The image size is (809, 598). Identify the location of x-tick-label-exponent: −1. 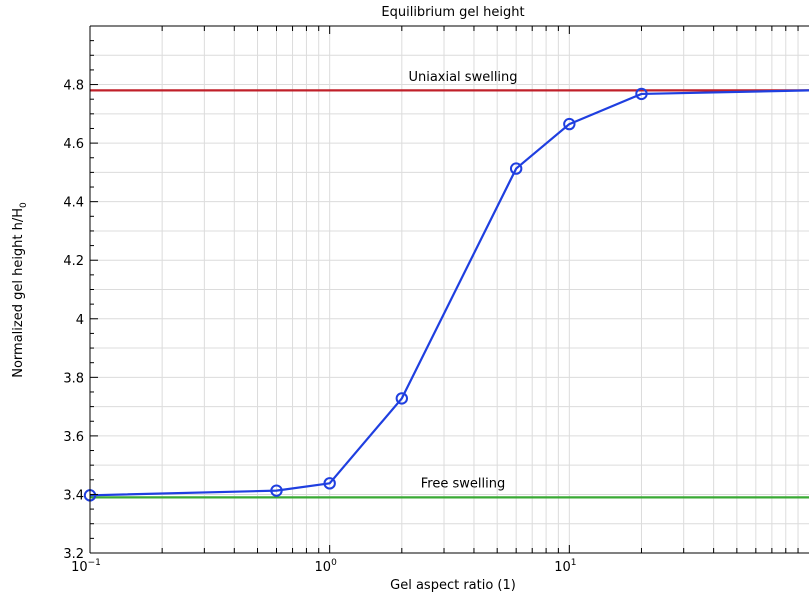
(94, 563).